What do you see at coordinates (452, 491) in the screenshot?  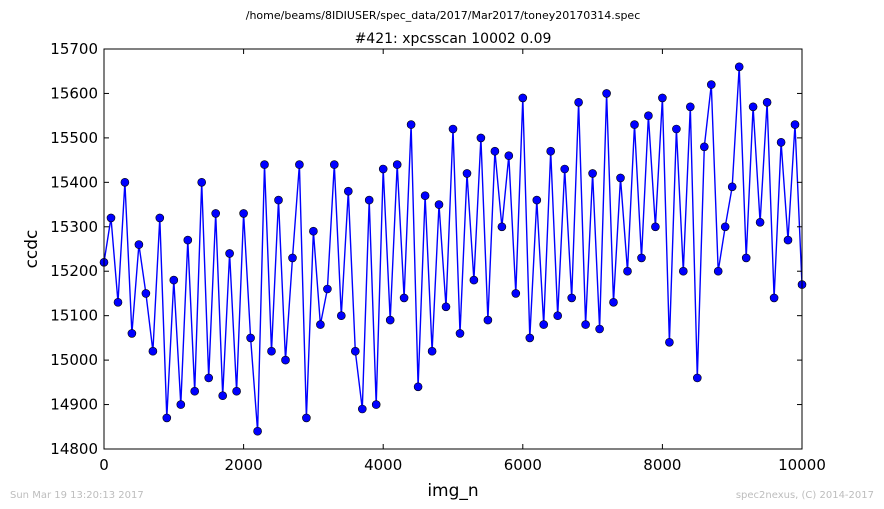 I see `x-axis-label: img_n` at bounding box center [452, 491].